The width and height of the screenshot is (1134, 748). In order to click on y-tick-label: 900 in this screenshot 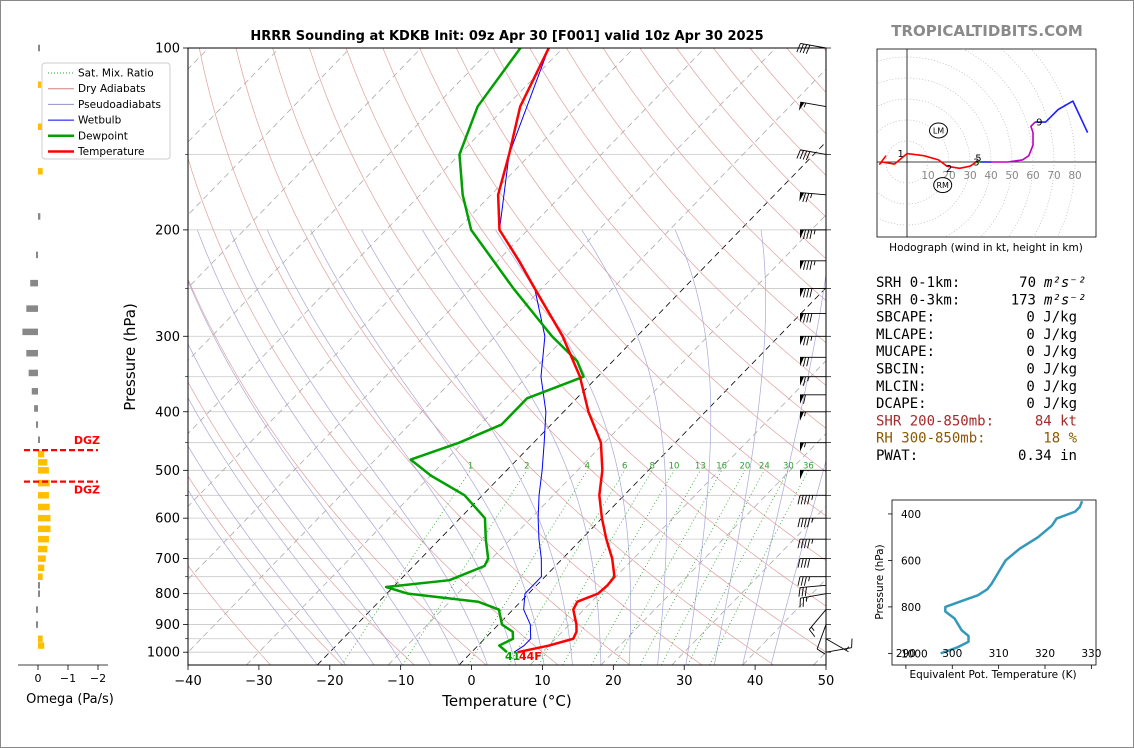, I will do `click(167, 625)`.